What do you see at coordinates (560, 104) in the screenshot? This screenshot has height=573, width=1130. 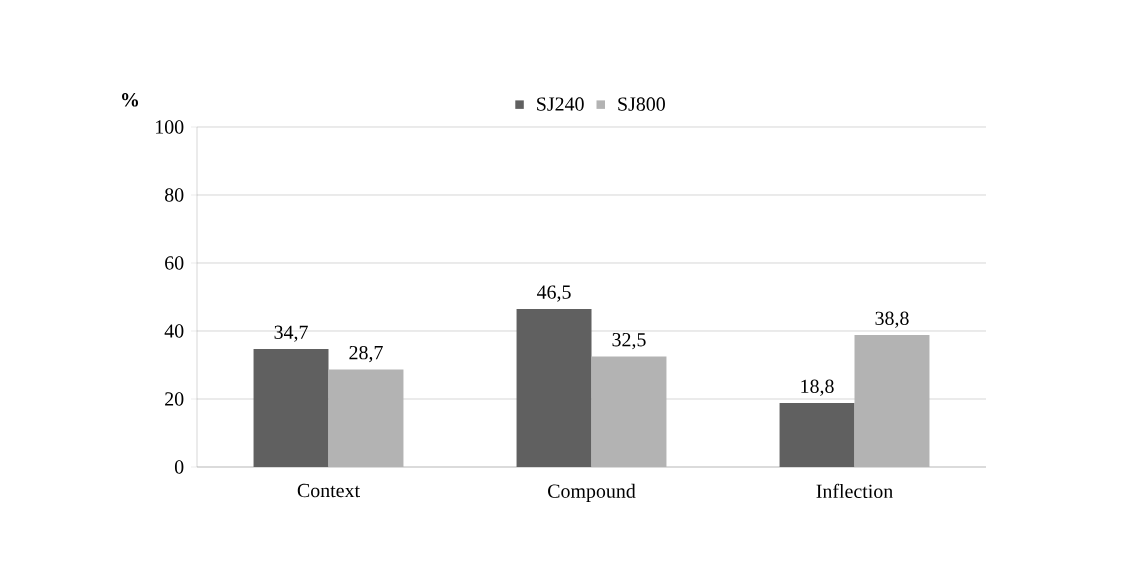 I see `legend-label: SJ240` at bounding box center [560, 104].